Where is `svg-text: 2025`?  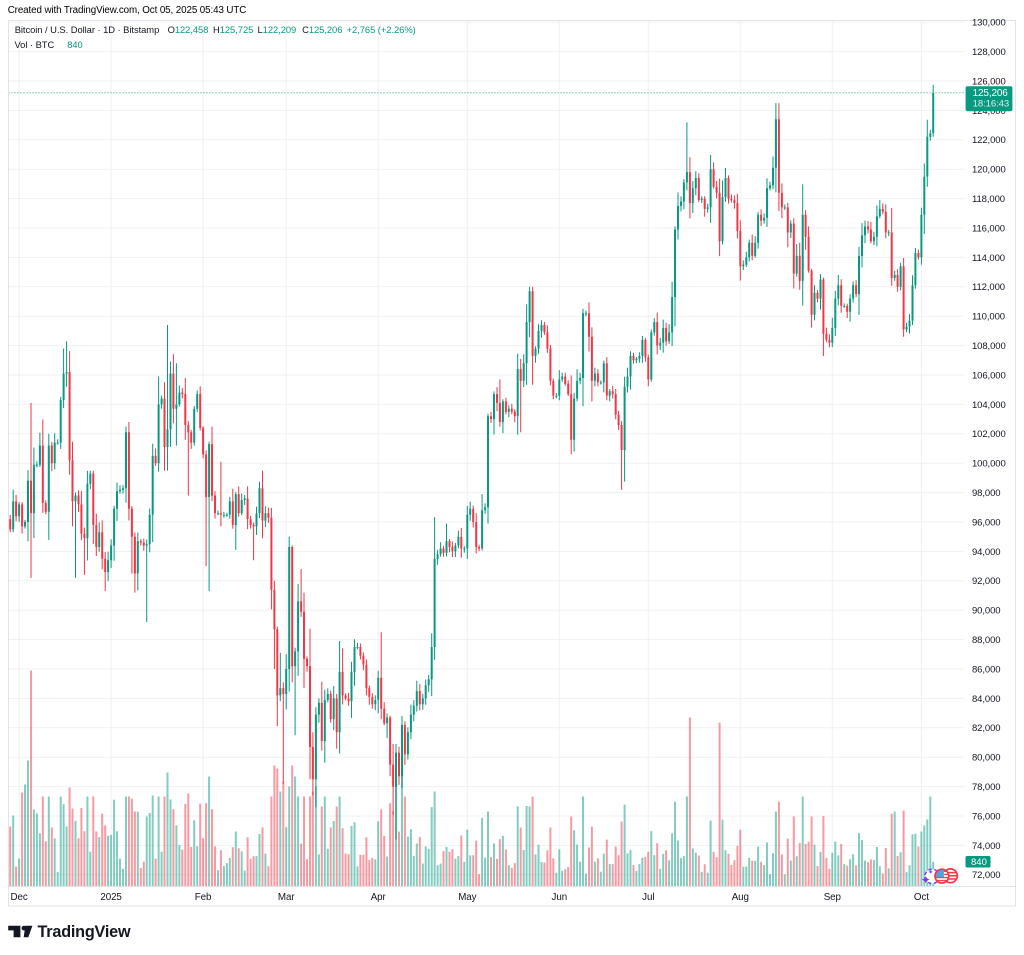
svg-text: 2025 is located at coordinates (111, 897).